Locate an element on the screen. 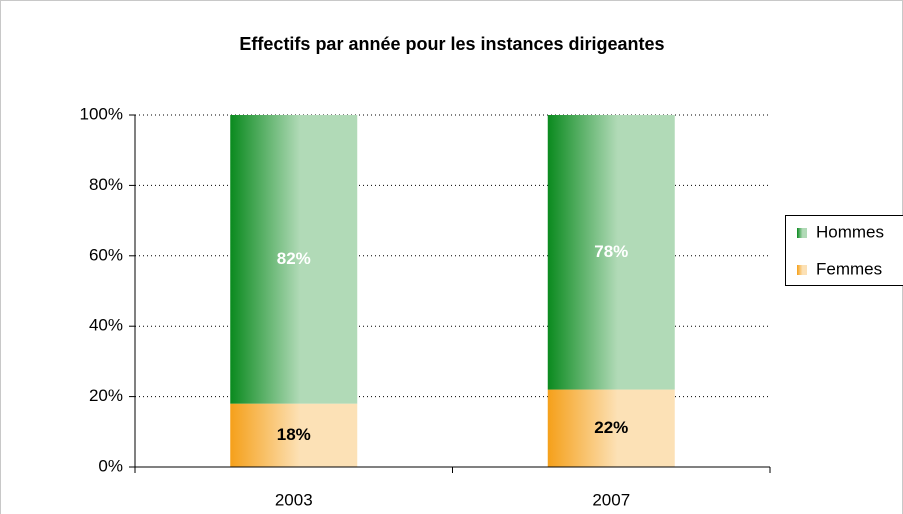  y-tick-label: 20% is located at coordinates (106, 395).